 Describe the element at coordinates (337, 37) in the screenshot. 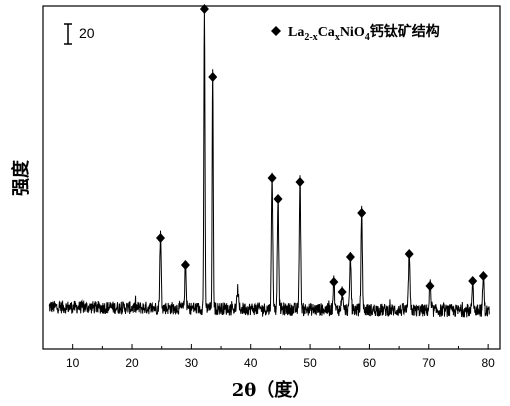

I see `legend-part-x: x` at that location.